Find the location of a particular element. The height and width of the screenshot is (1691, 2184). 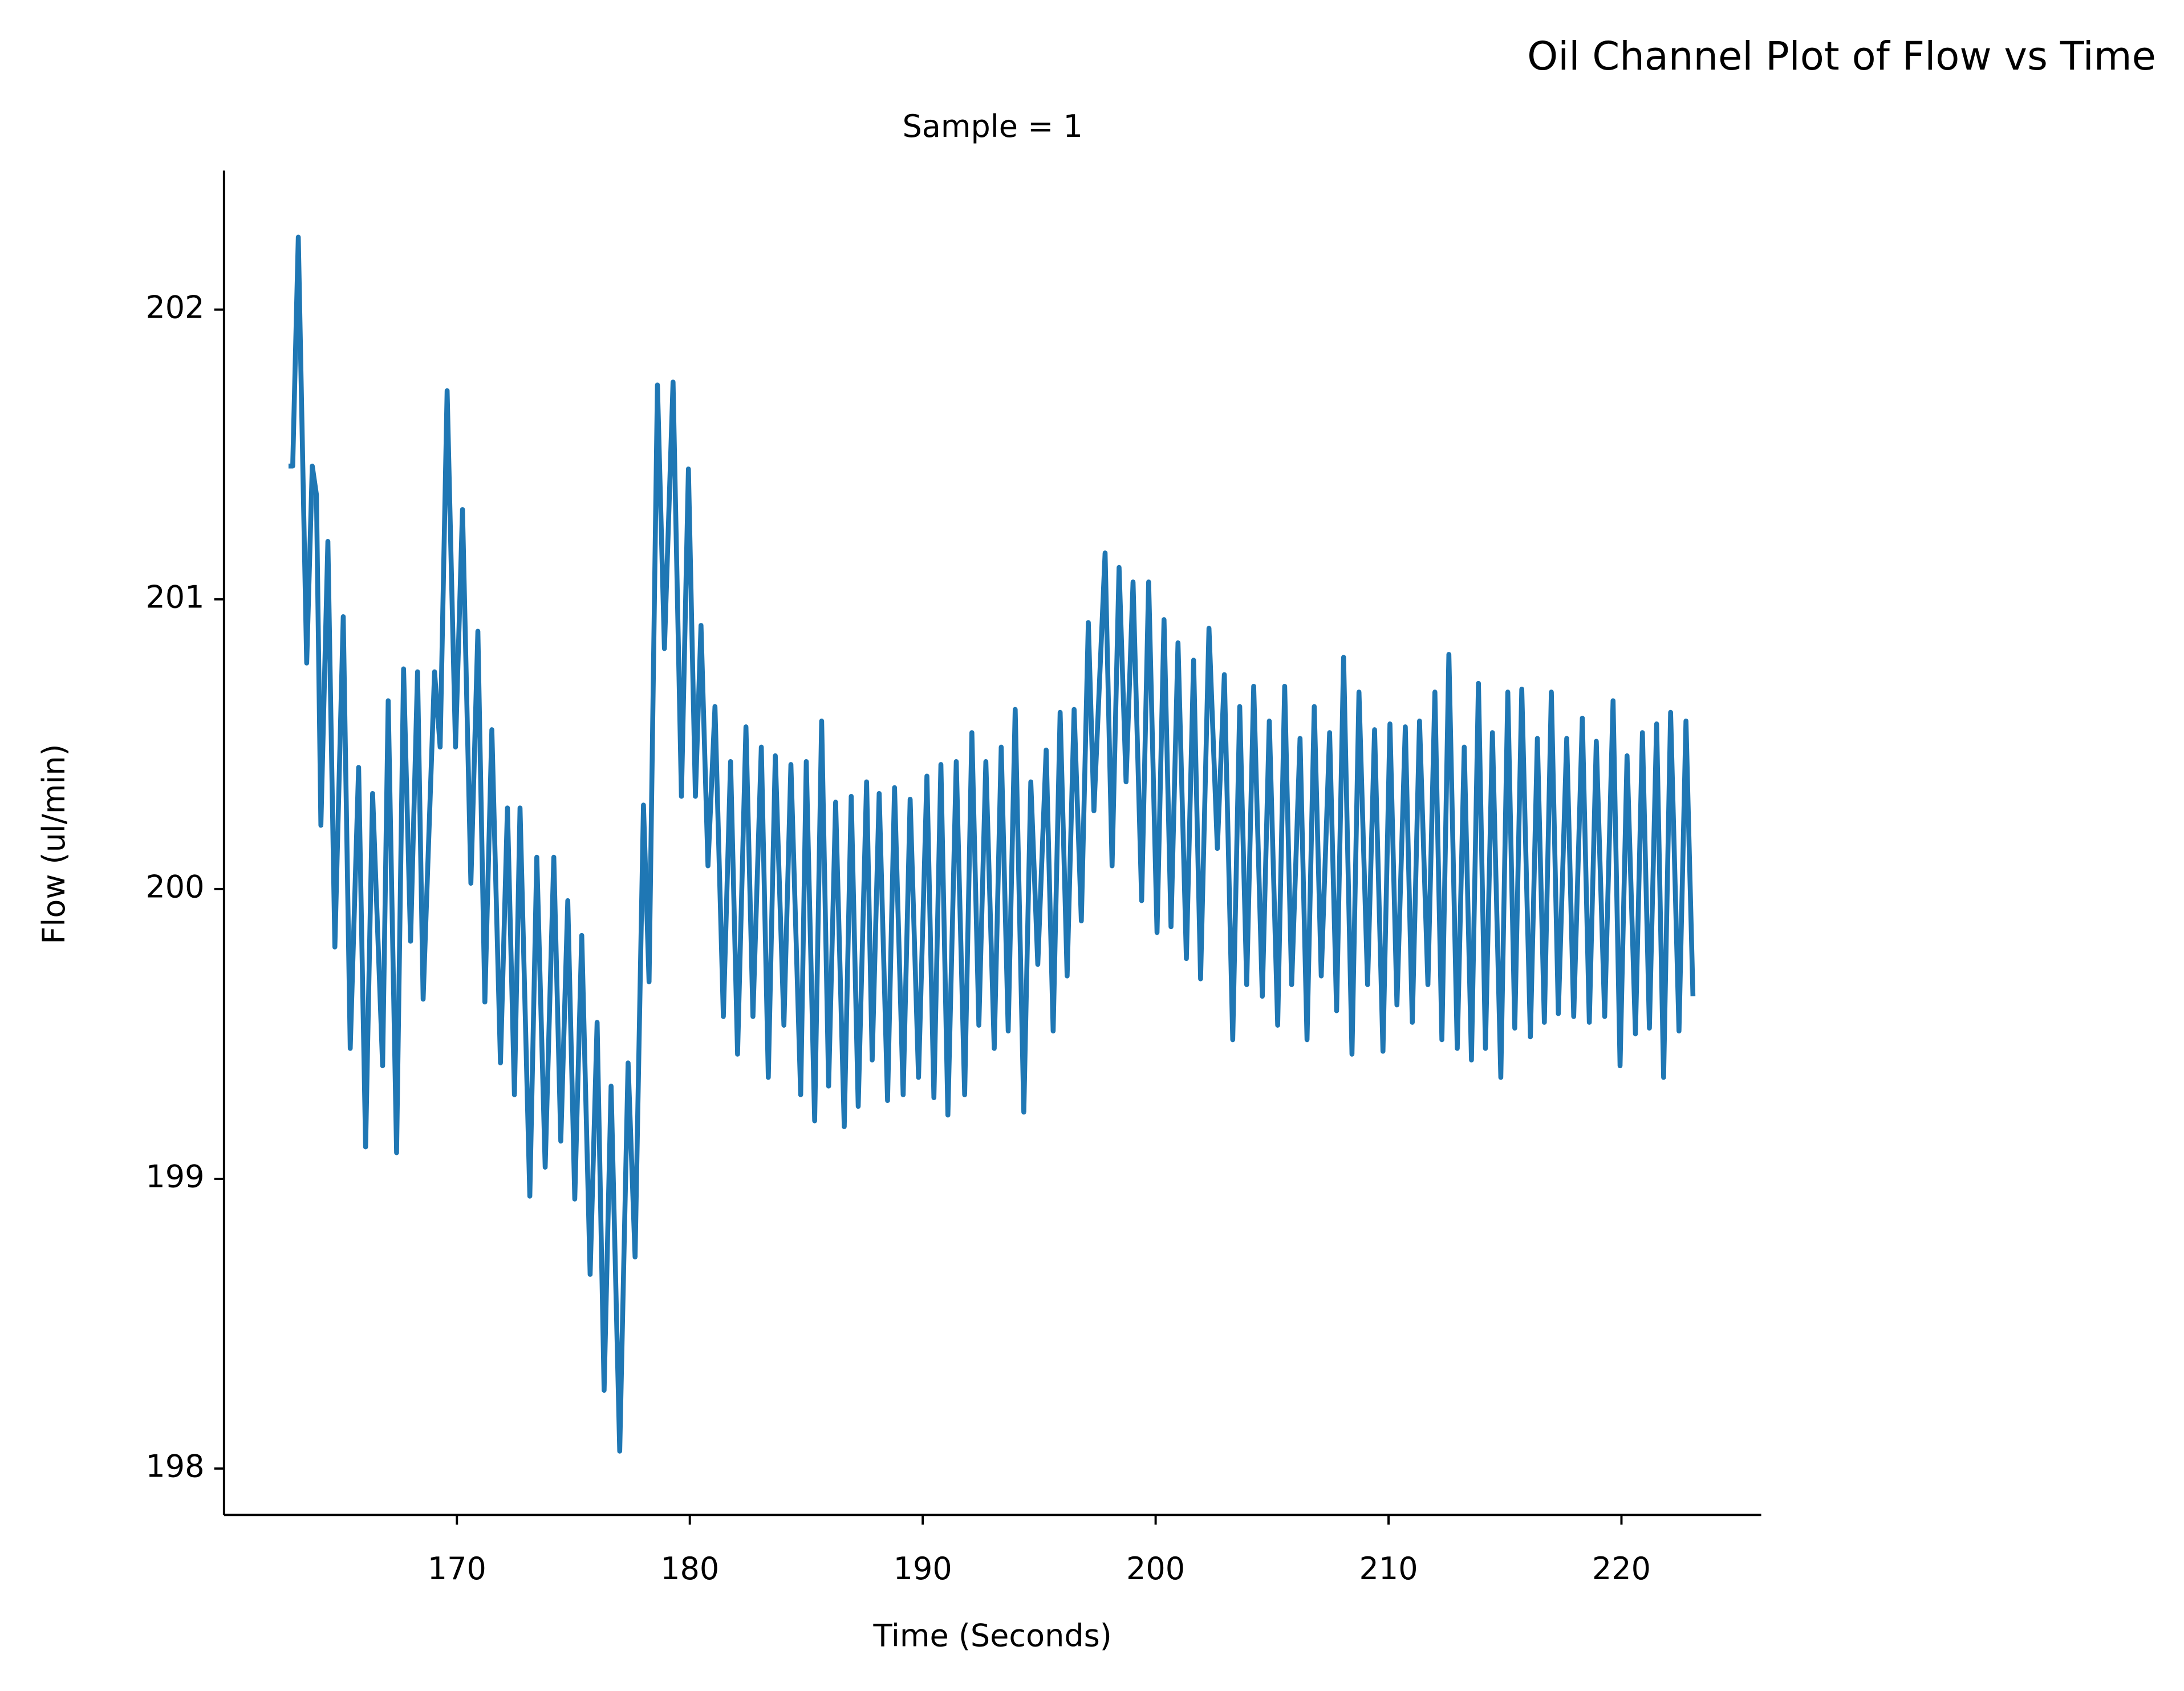

y-axis-label: Flow (ul/min) is located at coordinates (54, 844).